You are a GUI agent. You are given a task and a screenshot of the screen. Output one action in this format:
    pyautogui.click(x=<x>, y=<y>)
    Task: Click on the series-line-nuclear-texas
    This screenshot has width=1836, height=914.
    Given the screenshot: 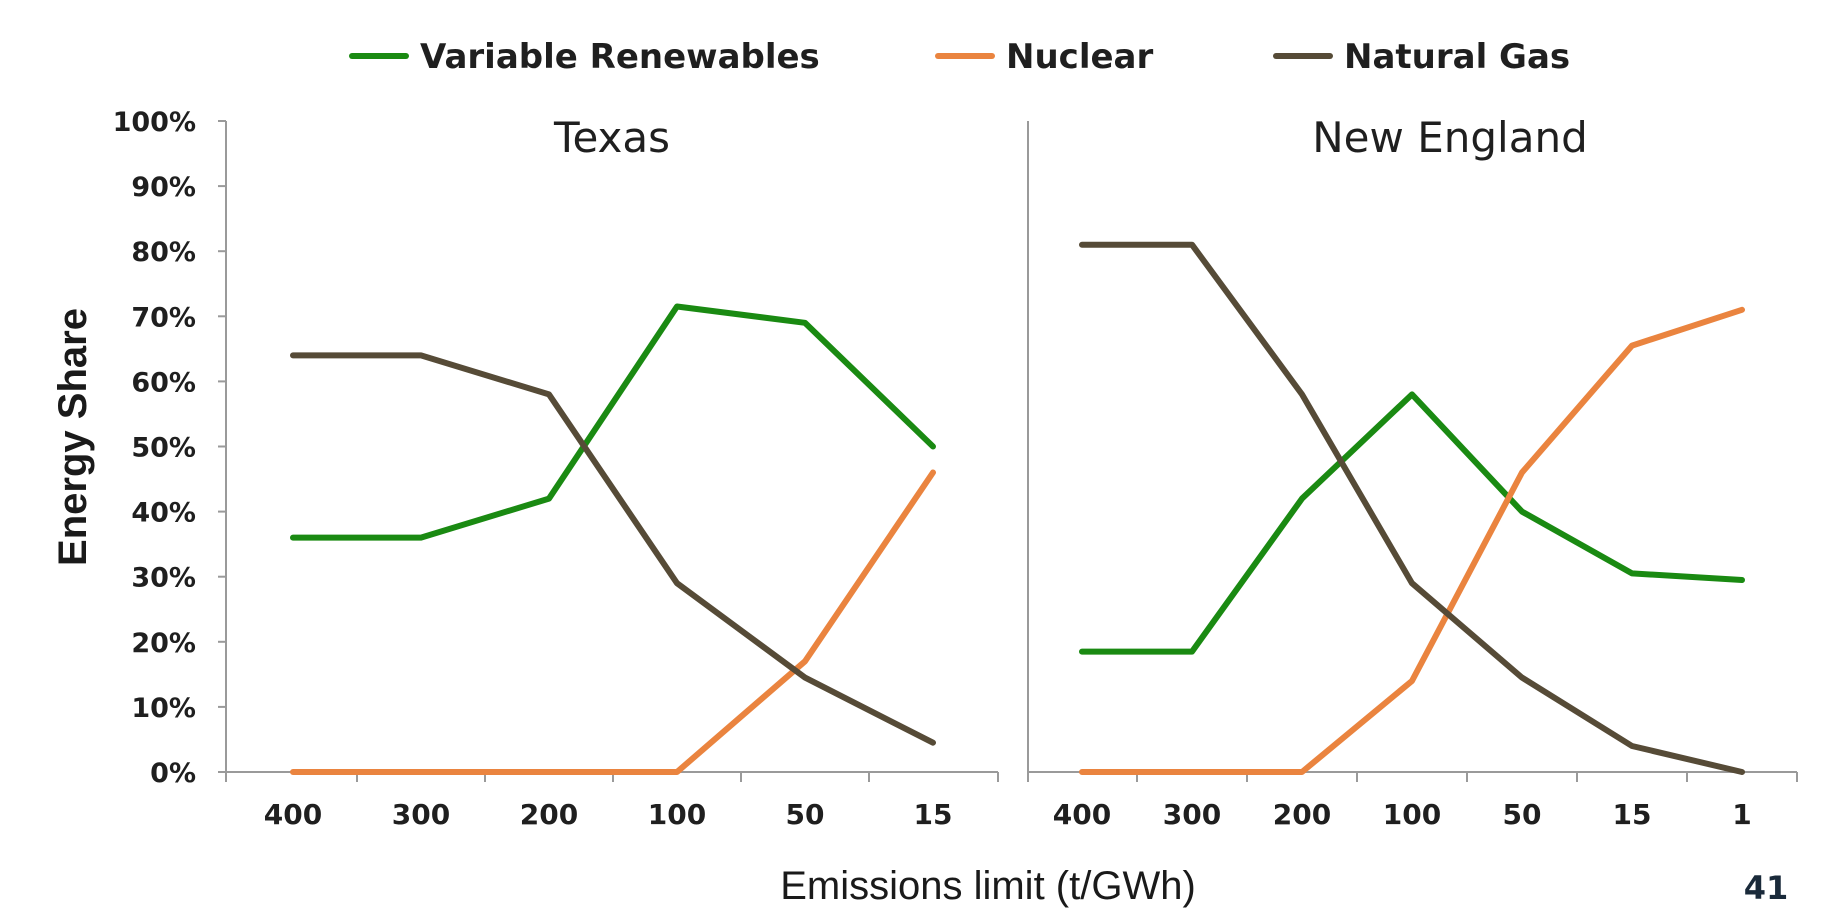 What is the action you would take?
    pyautogui.click(x=613, y=622)
    